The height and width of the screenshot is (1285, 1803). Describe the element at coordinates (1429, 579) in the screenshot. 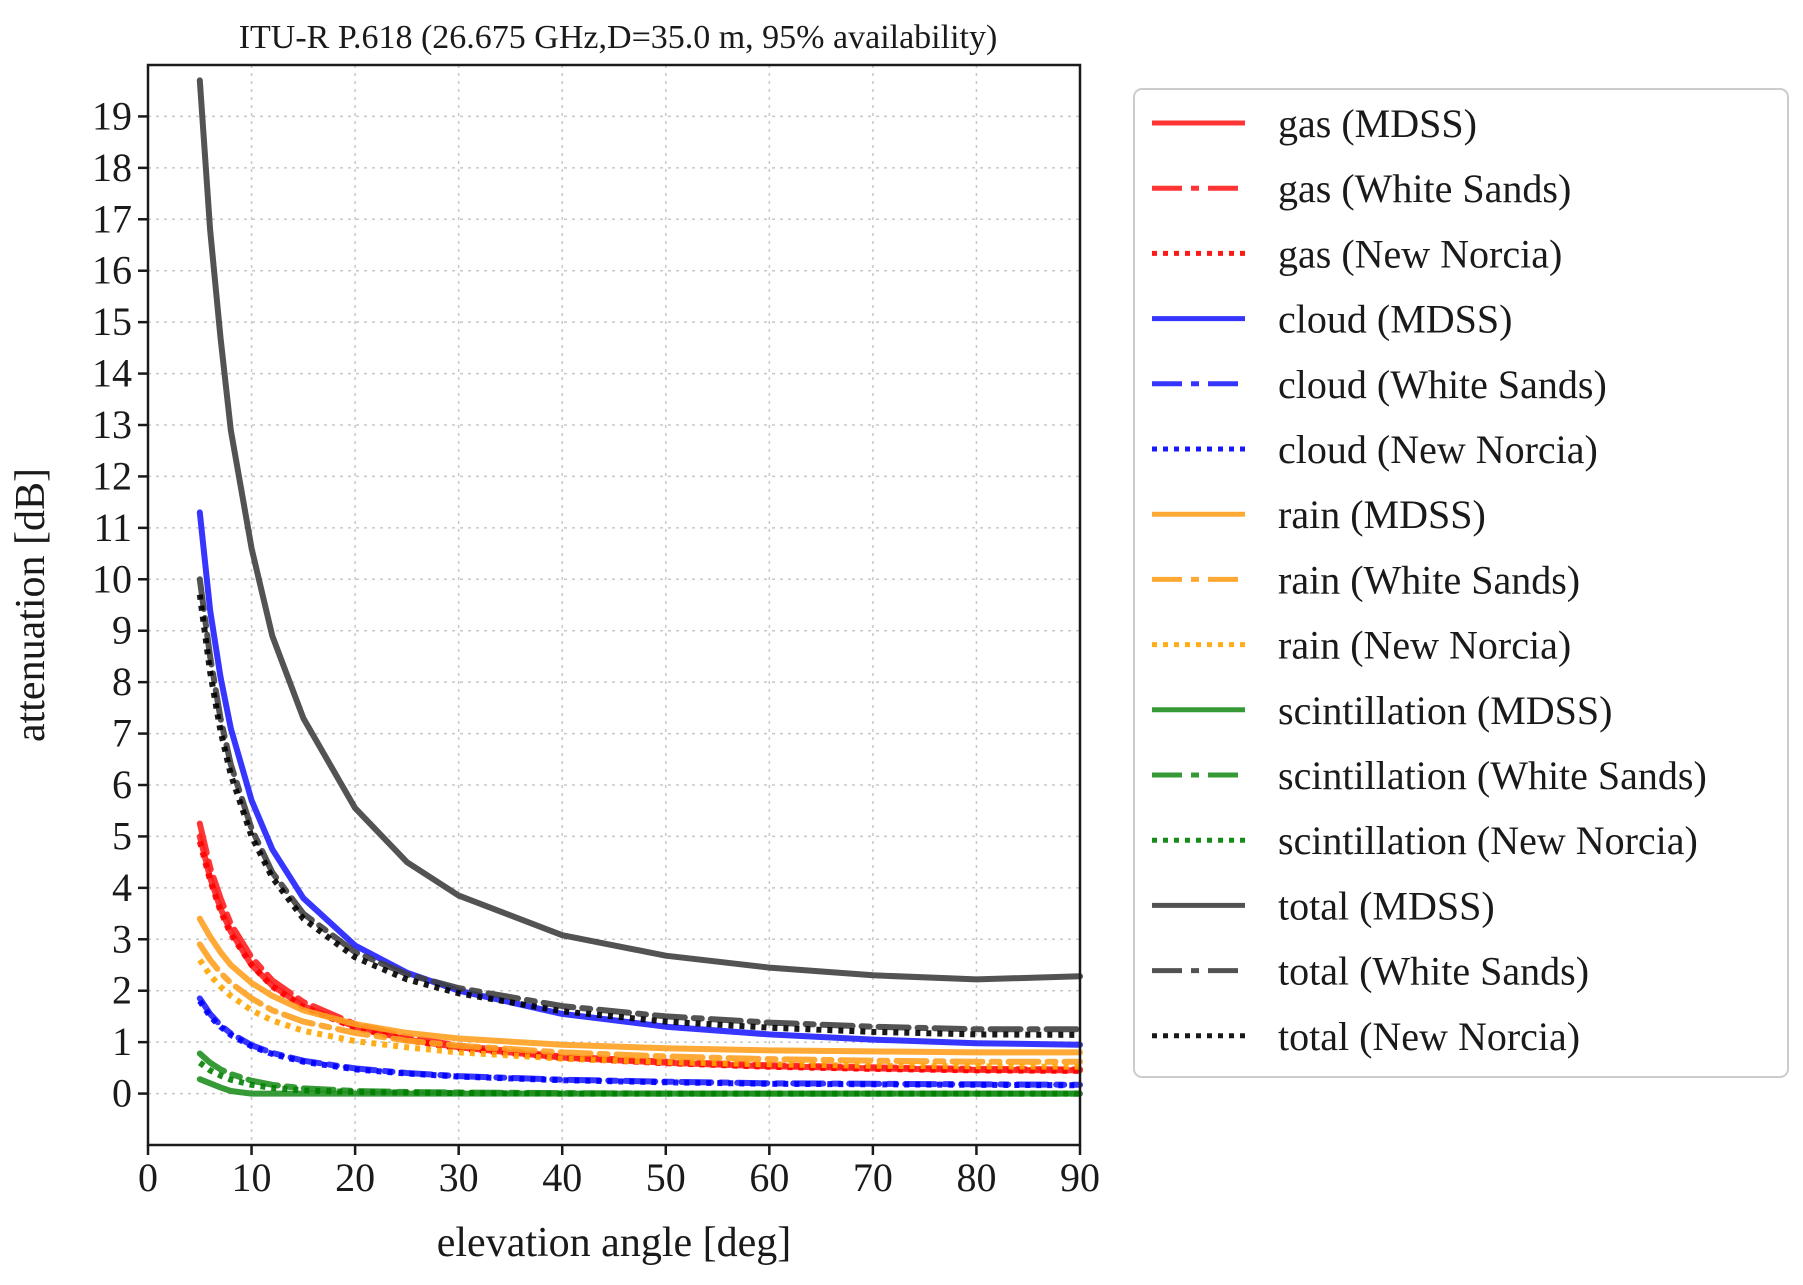

I see `legend-label: rain (White Sands)` at that location.